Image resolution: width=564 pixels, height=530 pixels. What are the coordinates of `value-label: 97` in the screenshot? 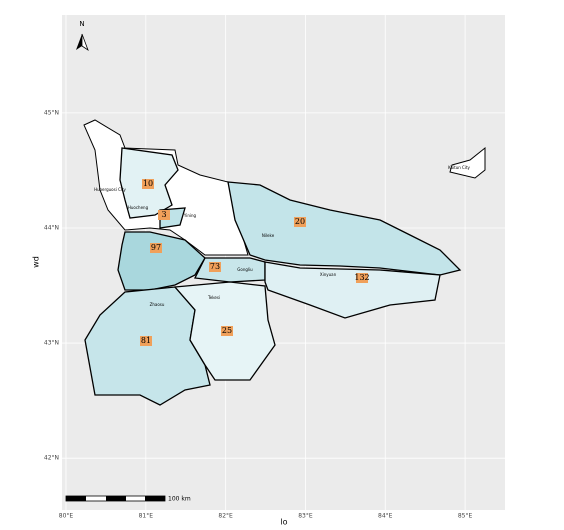 It's located at (156, 247).